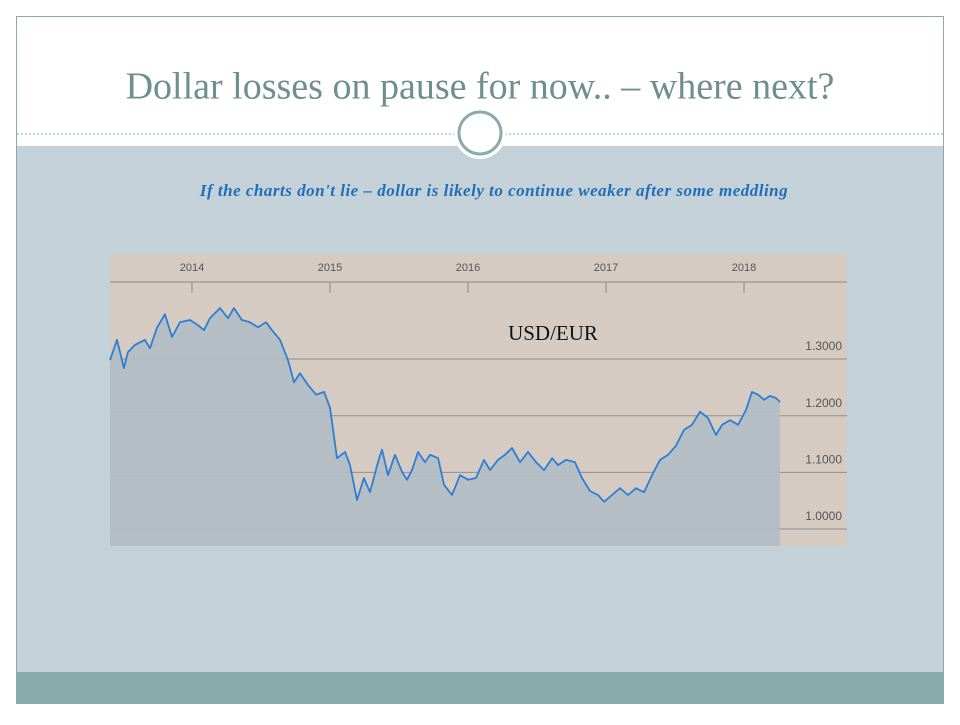 This screenshot has height=725, width=960. What do you see at coordinates (553, 333) in the screenshot?
I see `series-label: USD/EUR` at bounding box center [553, 333].